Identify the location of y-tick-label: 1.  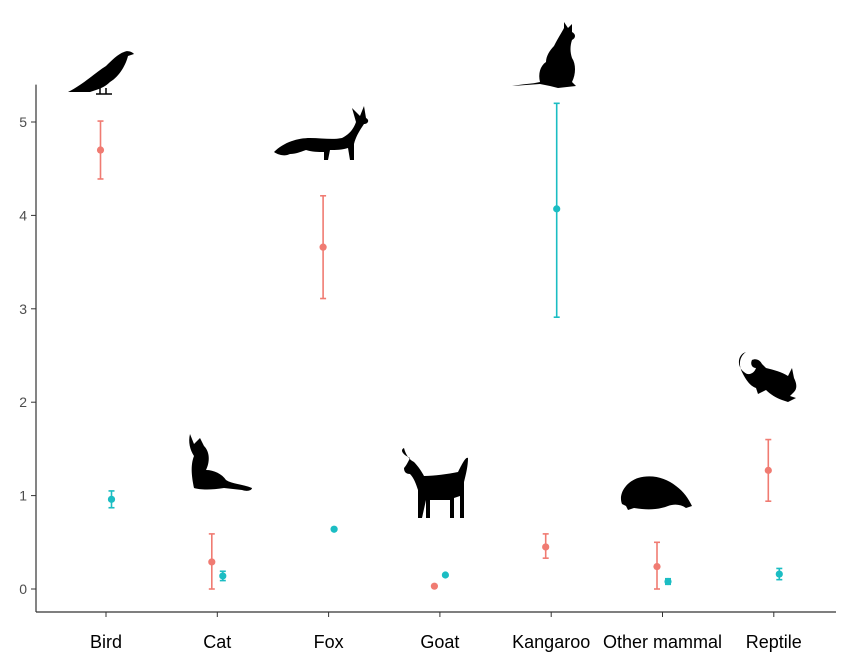
(23, 496).